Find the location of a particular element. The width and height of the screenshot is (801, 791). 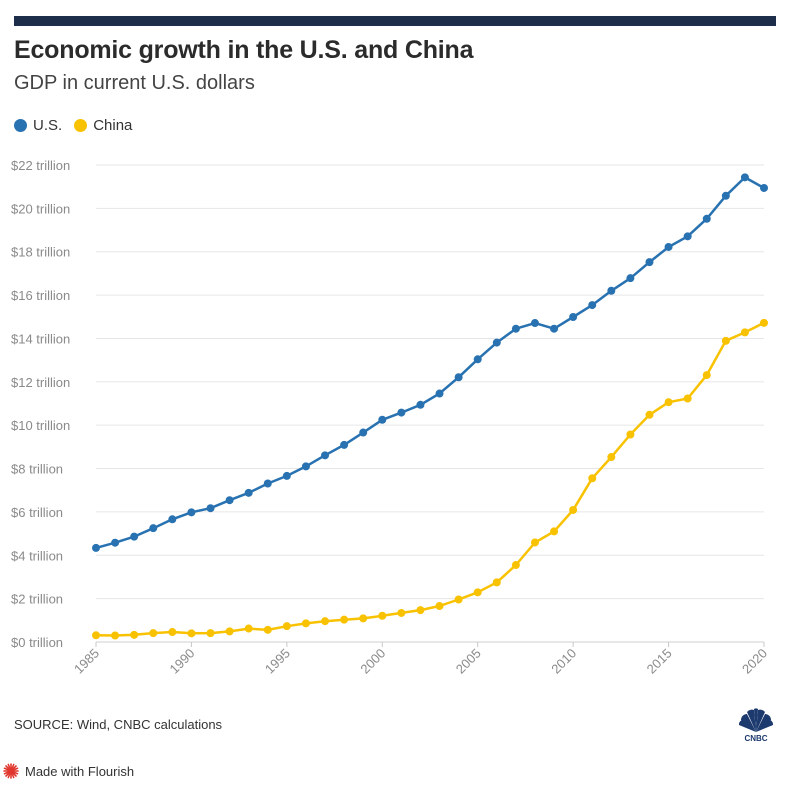

legend: U.S. China is located at coordinates (79, 125).